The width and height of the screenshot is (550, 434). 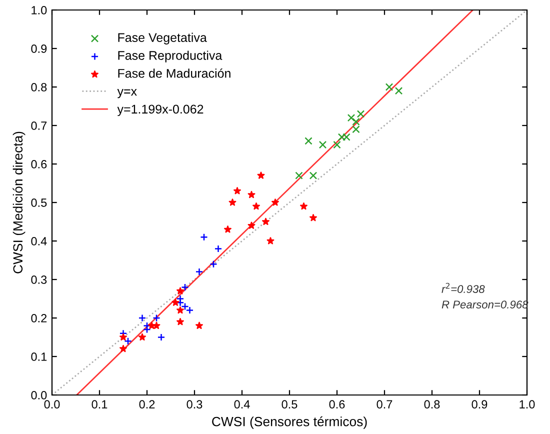 What do you see at coordinates (527, 404) in the screenshot?
I see `x-tick-label: 1.0` at bounding box center [527, 404].